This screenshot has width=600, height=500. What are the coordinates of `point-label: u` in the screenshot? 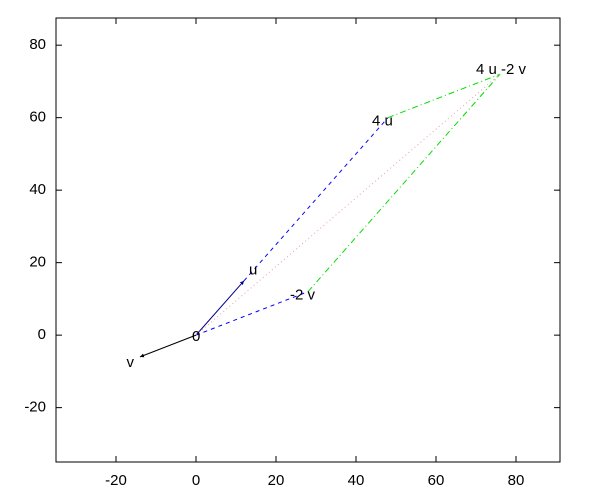 It's located at (253, 270).